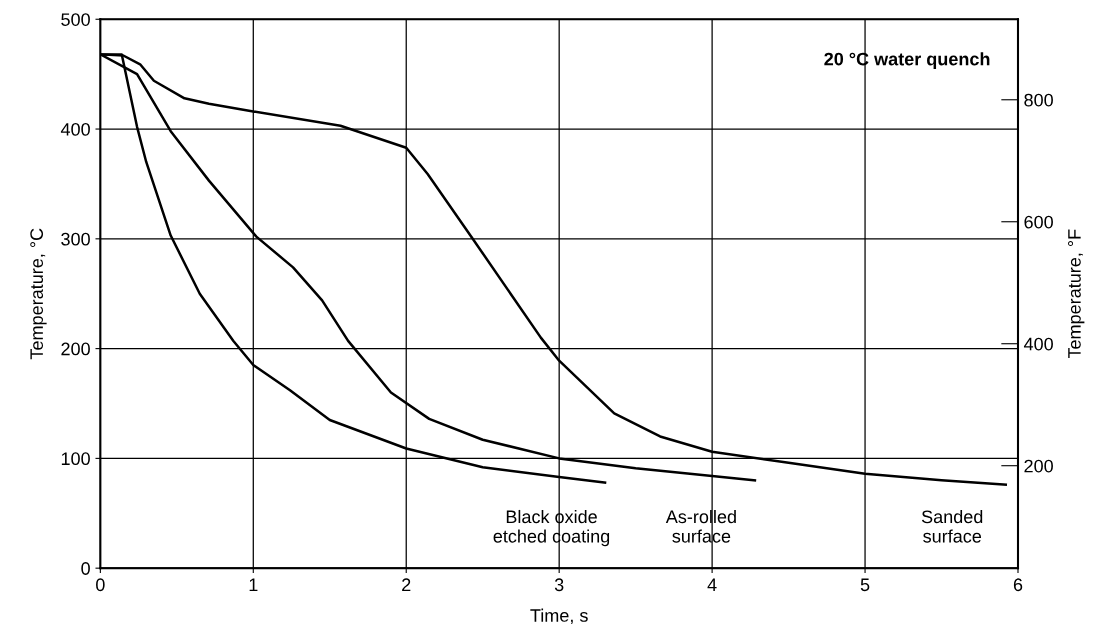 The width and height of the screenshot is (1115, 642). I want to click on x-tick-label: 4, so click(712, 584).